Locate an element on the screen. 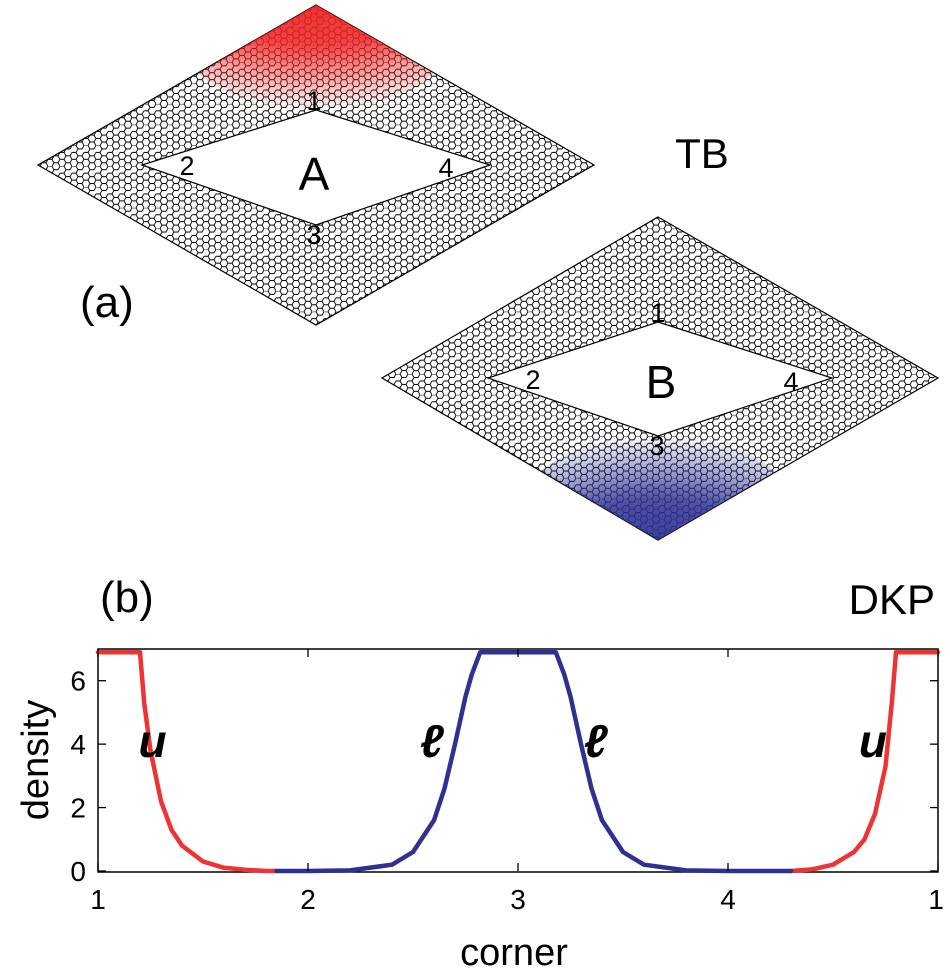  y-axis-title: density is located at coordinates (36, 760).